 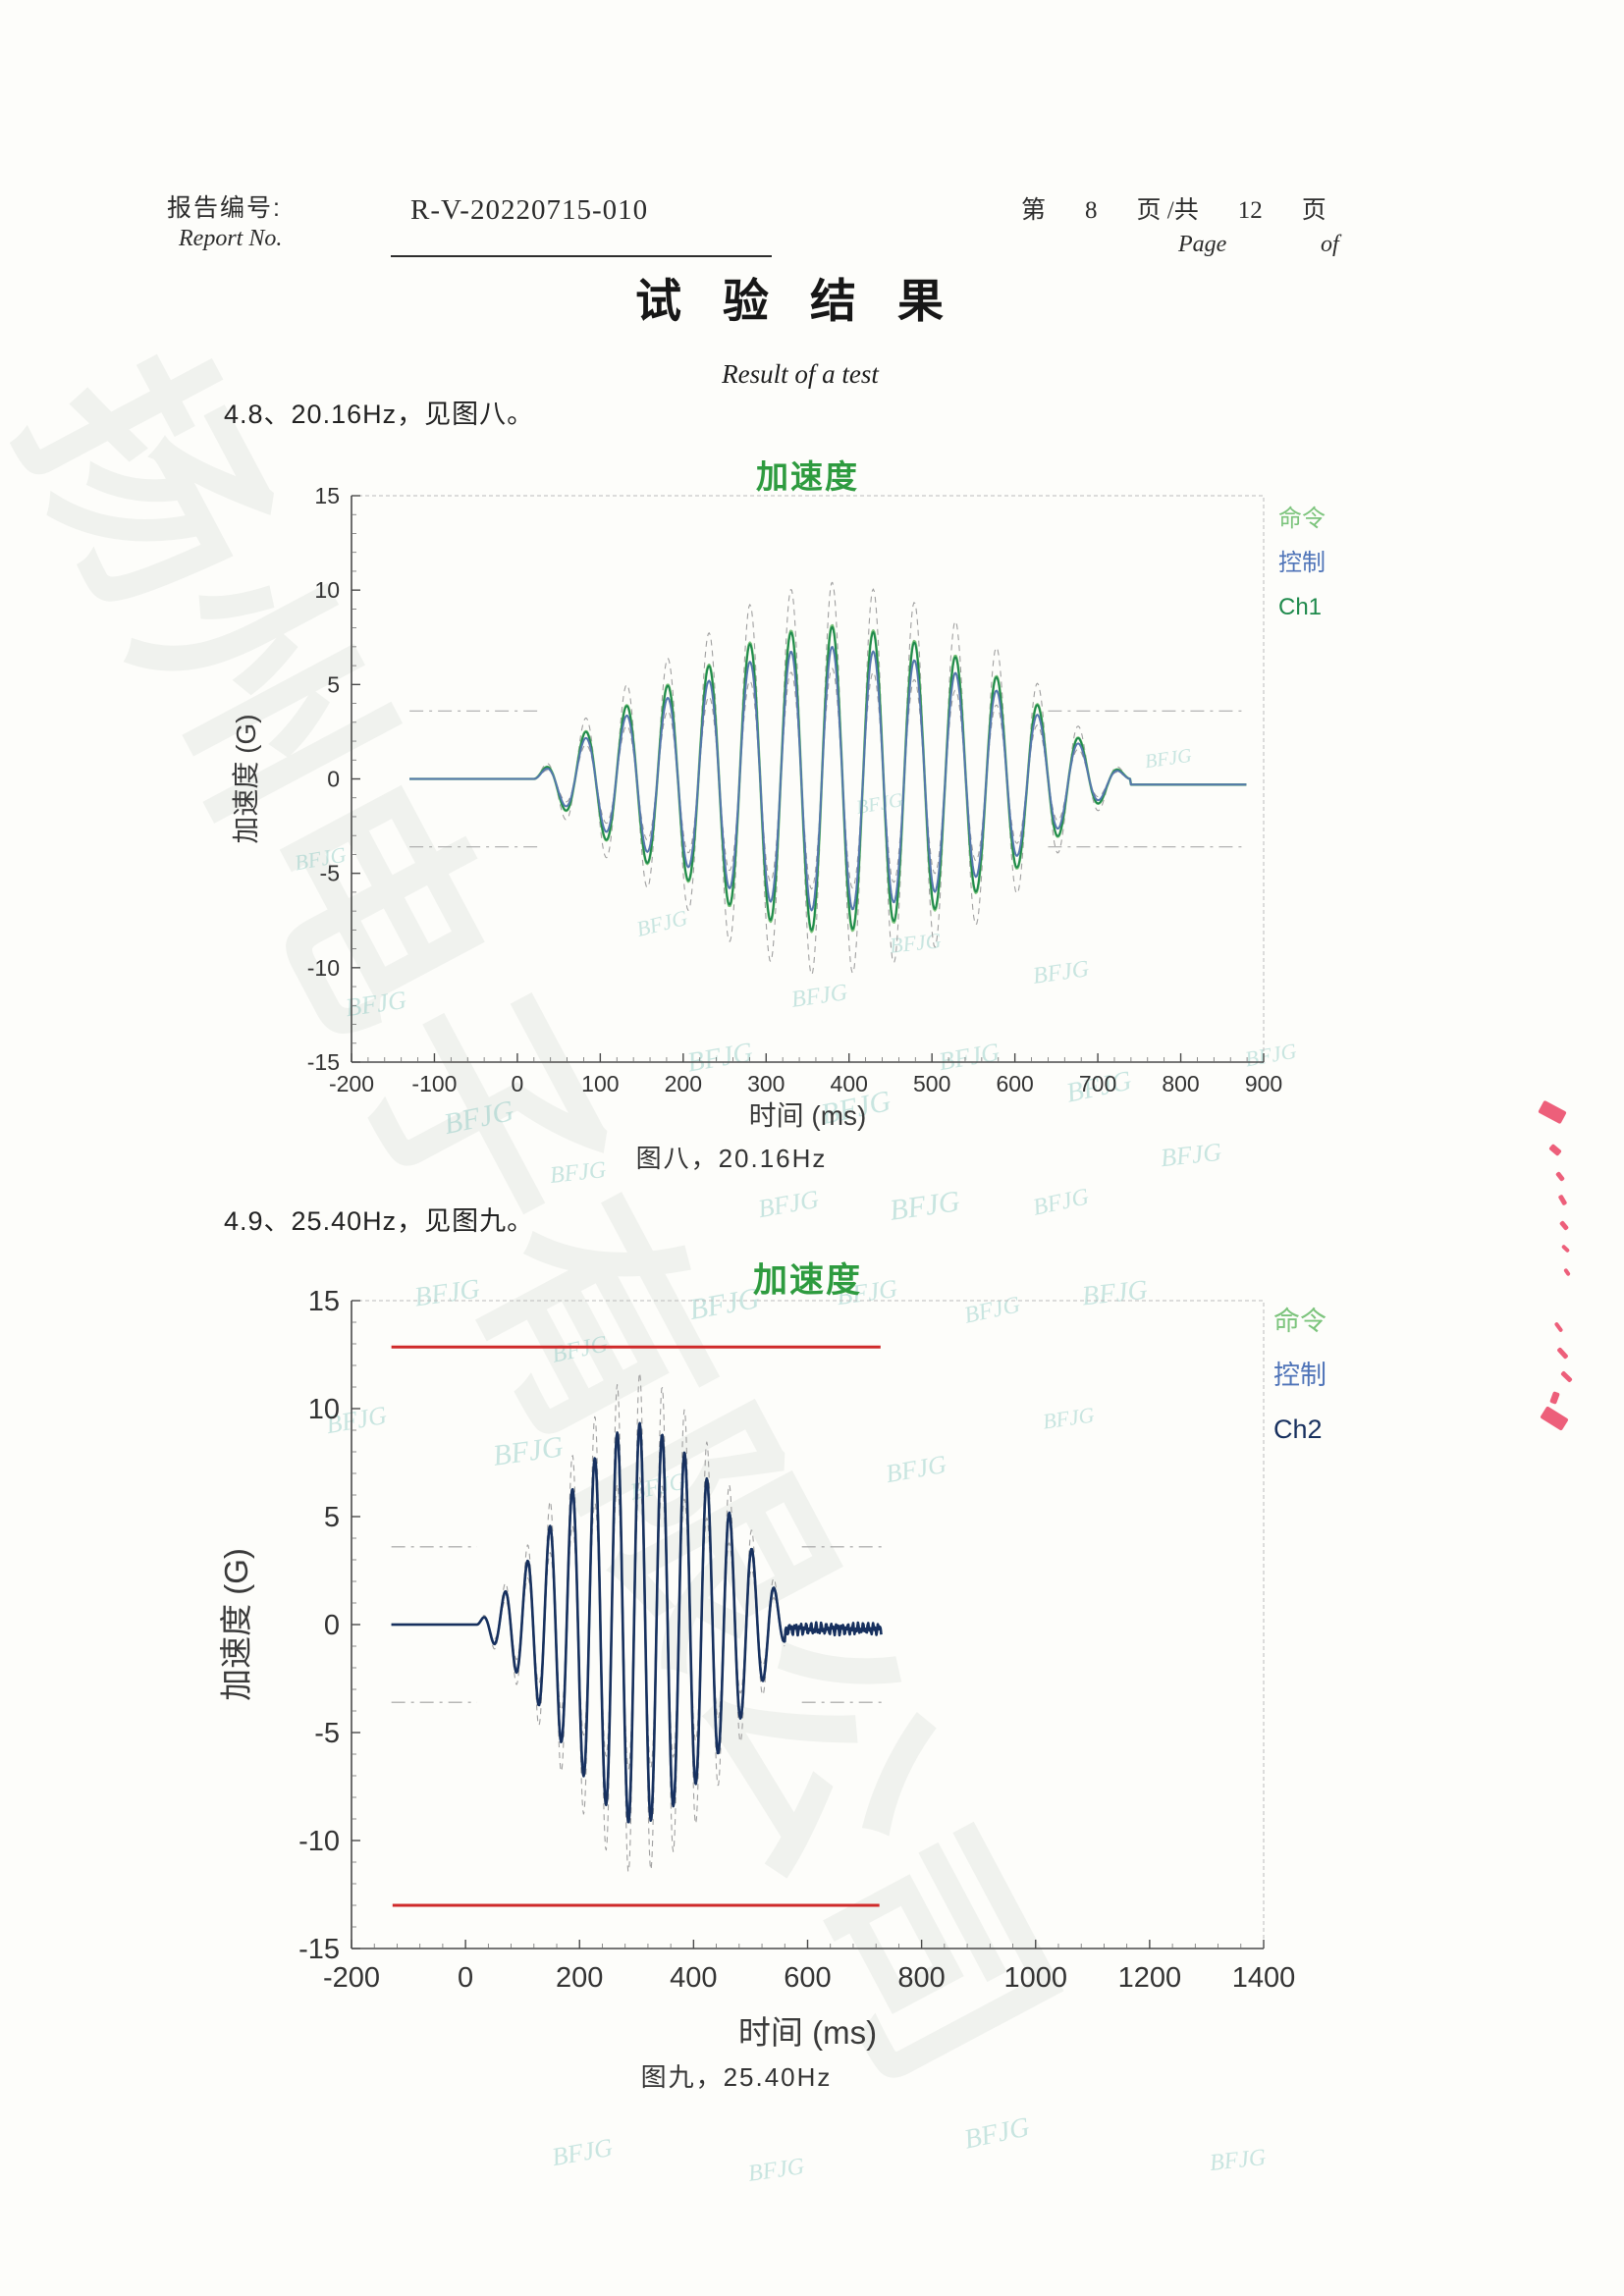 I want to click on legend-item-控制: 控制, so click(x=1299, y=1375).